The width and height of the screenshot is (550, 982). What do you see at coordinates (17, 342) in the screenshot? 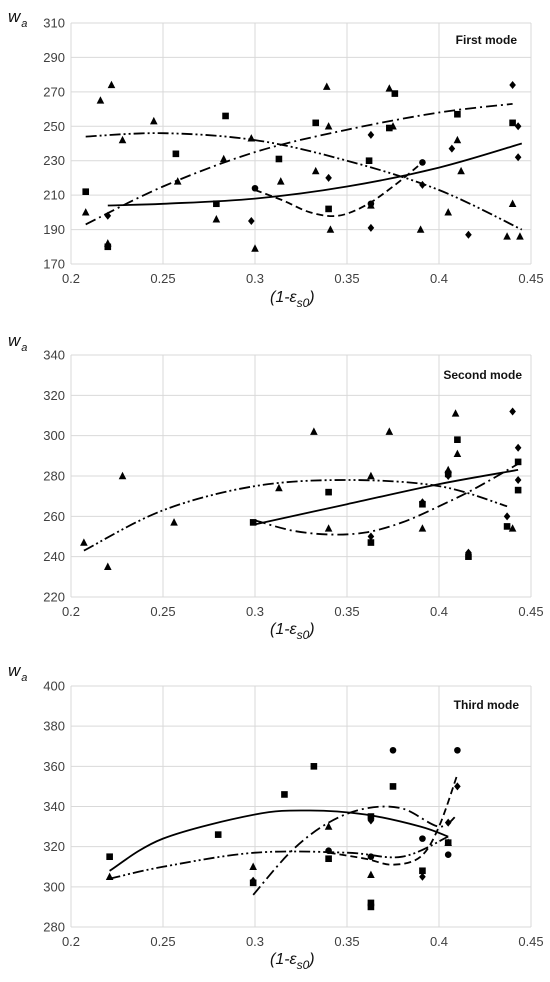
I see `y-axis-label: wa` at bounding box center [17, 342].